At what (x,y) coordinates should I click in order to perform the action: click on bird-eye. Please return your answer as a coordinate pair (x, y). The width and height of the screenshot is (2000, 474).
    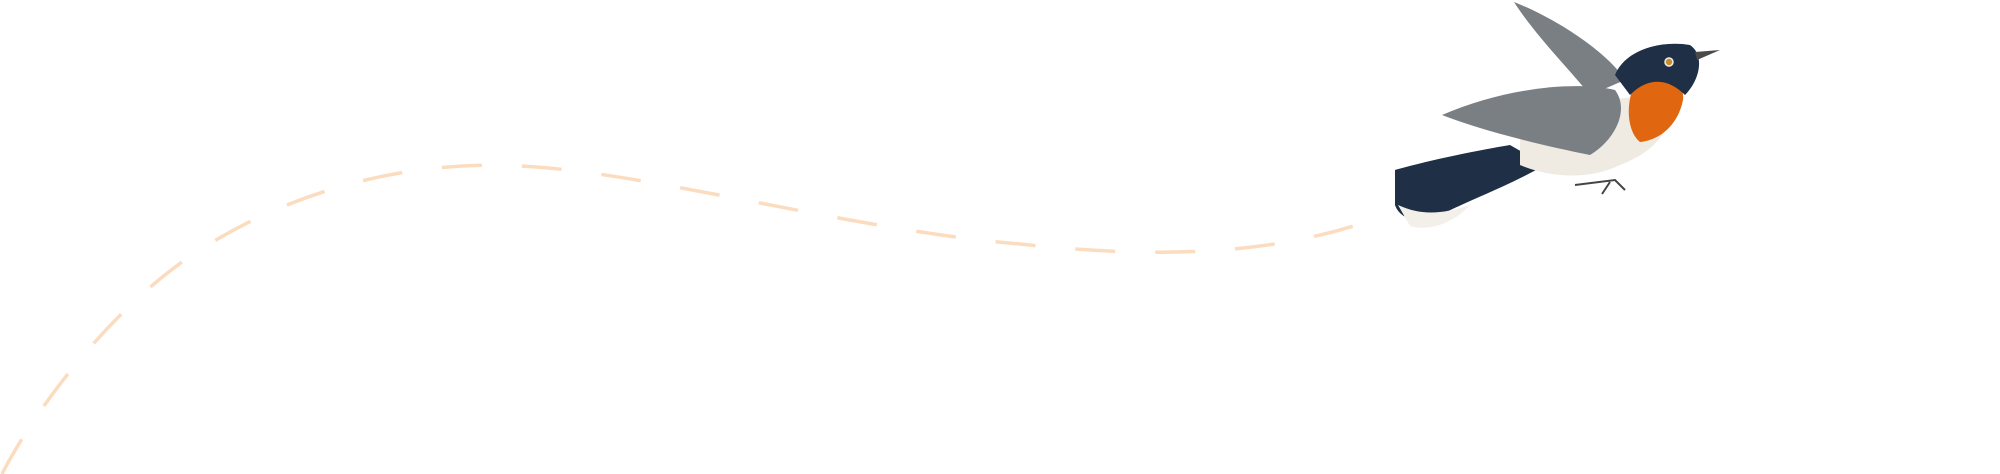
    Looking at the image, I should click on (1669, 62).